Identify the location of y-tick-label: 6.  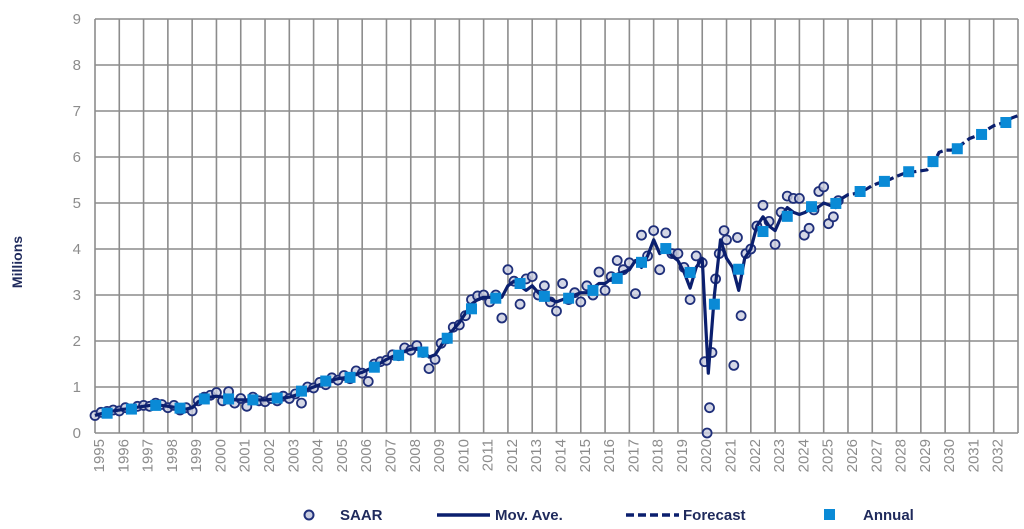
(77, 157).